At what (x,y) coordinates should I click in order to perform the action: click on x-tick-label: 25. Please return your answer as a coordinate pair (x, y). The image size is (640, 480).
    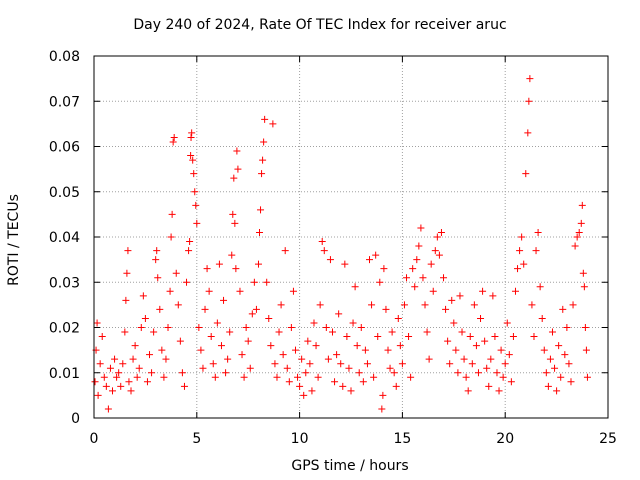
    Looking at the image, I should click on (608, 439).